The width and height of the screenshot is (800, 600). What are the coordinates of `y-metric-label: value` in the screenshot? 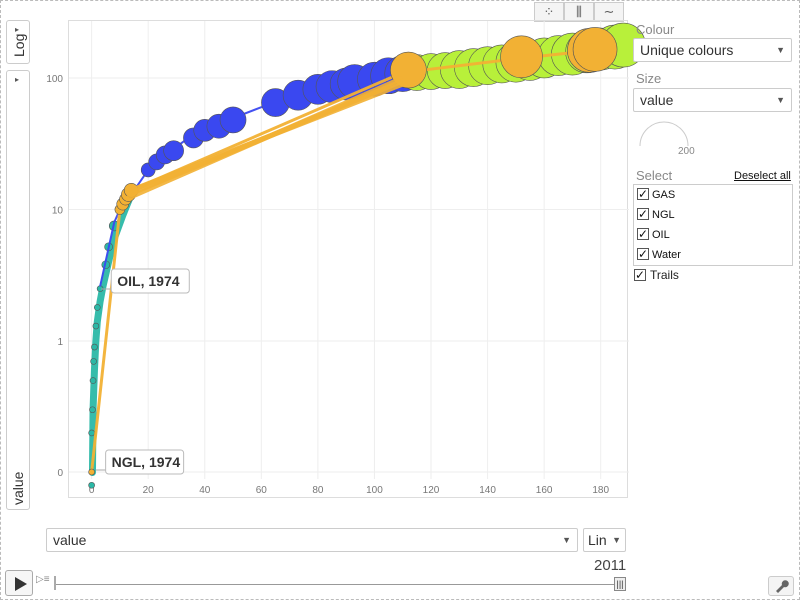 It's located at (18, 488).